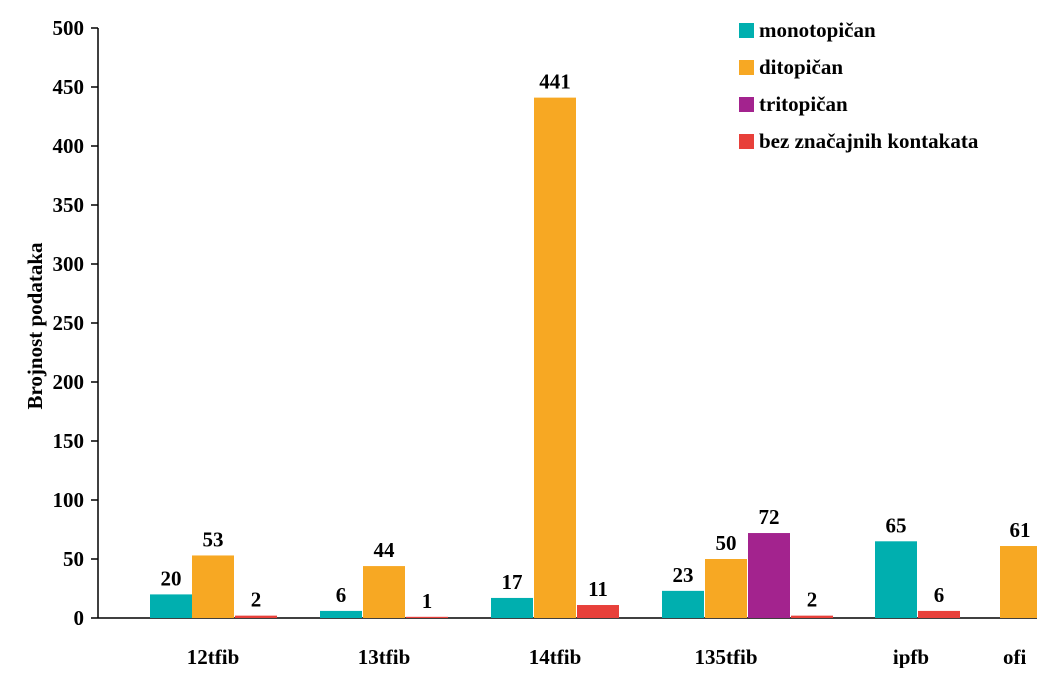  Describe the element at coordinates (896, 525) in the screenshot. I see `data-label: 65` at that location.